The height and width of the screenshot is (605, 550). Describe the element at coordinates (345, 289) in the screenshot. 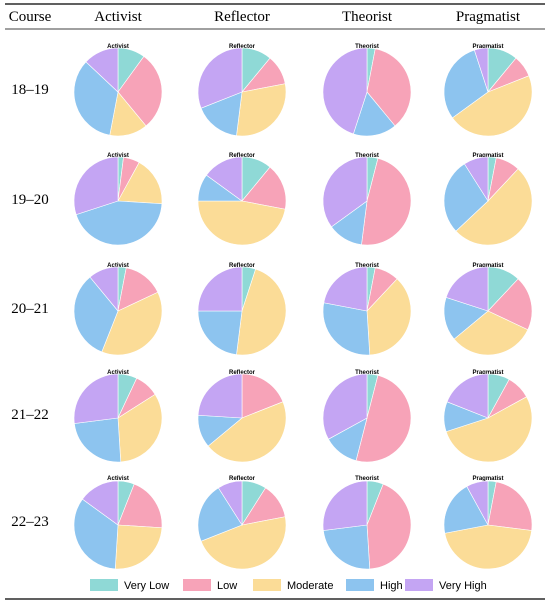

I see `pie-slice-theorist-20-21-very-high` at that location.